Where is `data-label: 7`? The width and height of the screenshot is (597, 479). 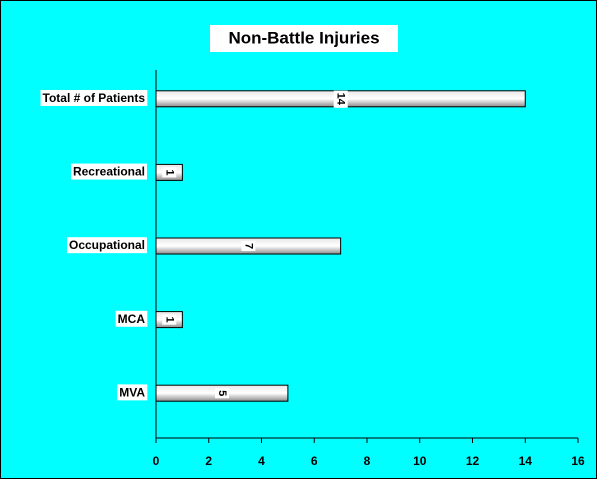
data-label: 7 is located at coordinates (248, 246).